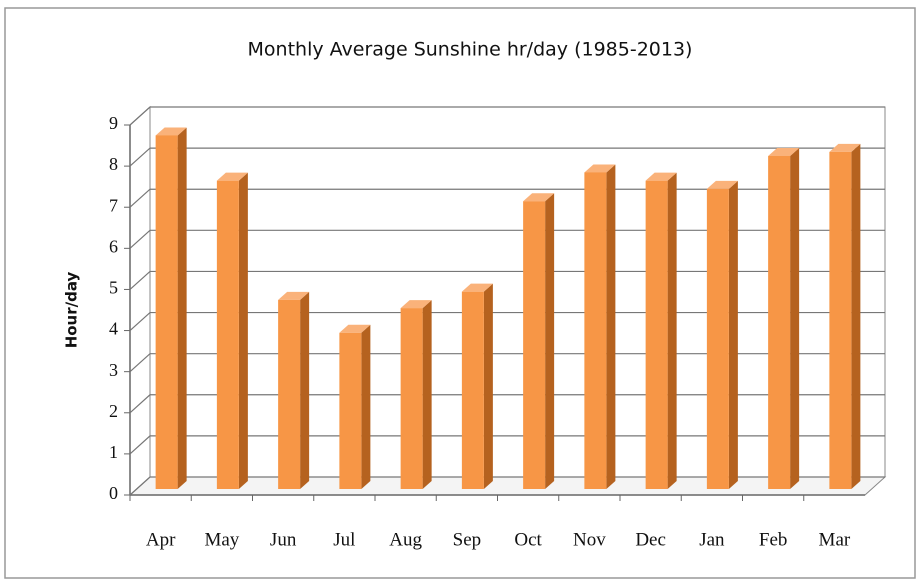  Describe the element at coordinates (528, 539) in the screenshot. I see `x-tick-label: Oct` at that location.